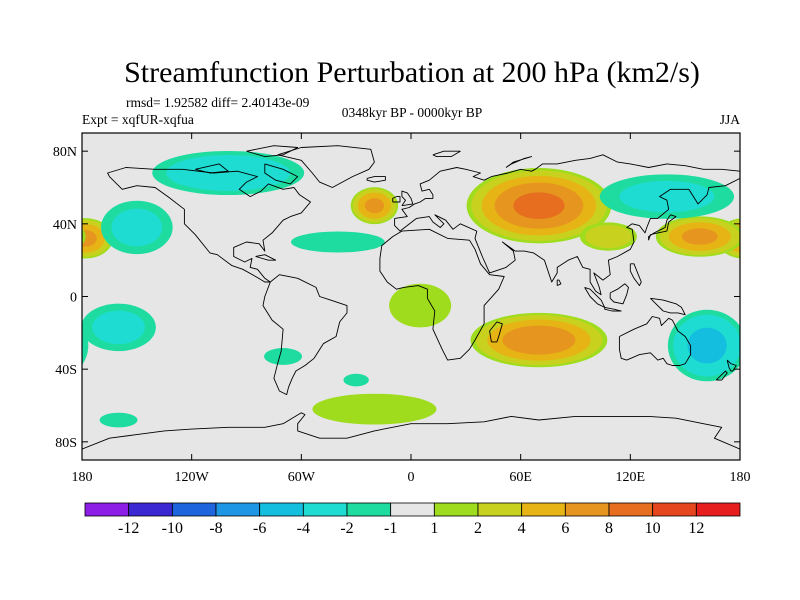  What do you see at coordinates (302, 477) in the screenshot?
I see `x-tick-label: 60W` at bounding box center [302, 477].